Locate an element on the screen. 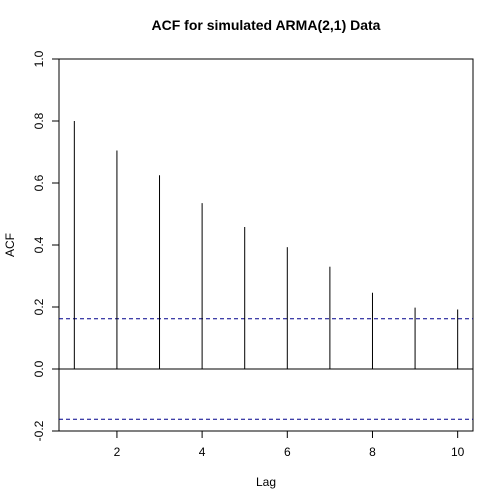  y-tick-label: 0.6 is located at coordinates (39, 182).